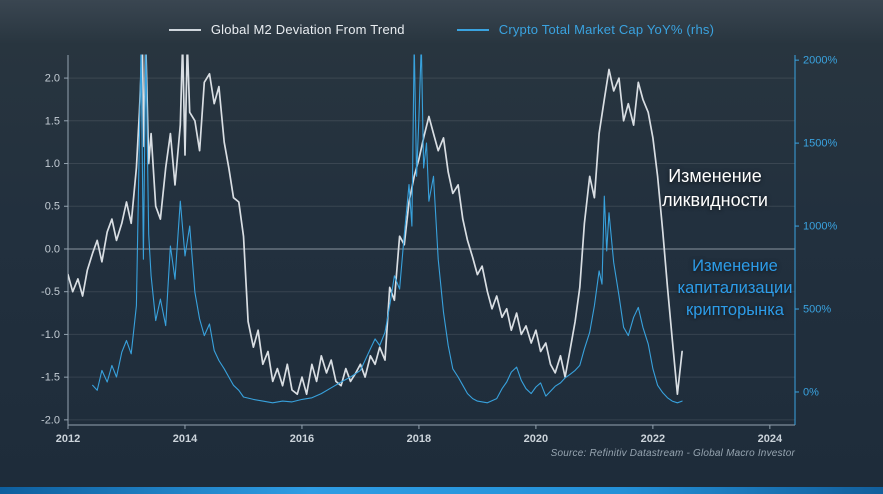 Image resolution: width=883 pixels, height=494 pixels. I want to click on x-axis-tick-label: 2018, so click(419, 439).